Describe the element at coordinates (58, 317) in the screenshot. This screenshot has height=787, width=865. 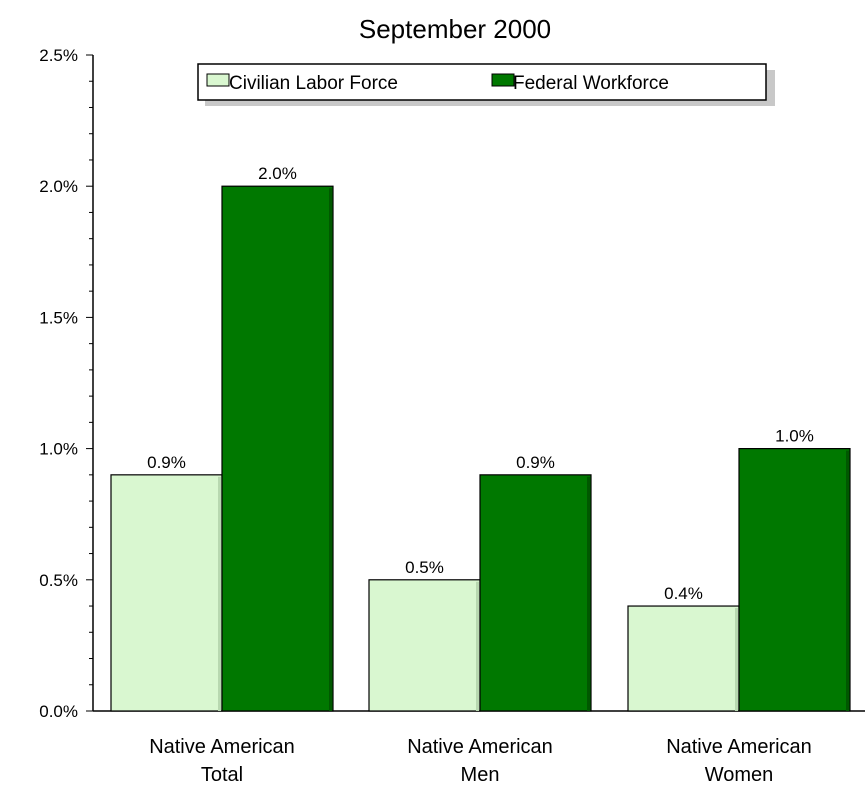
I see `y-tick-label: 1.5%` at that location.